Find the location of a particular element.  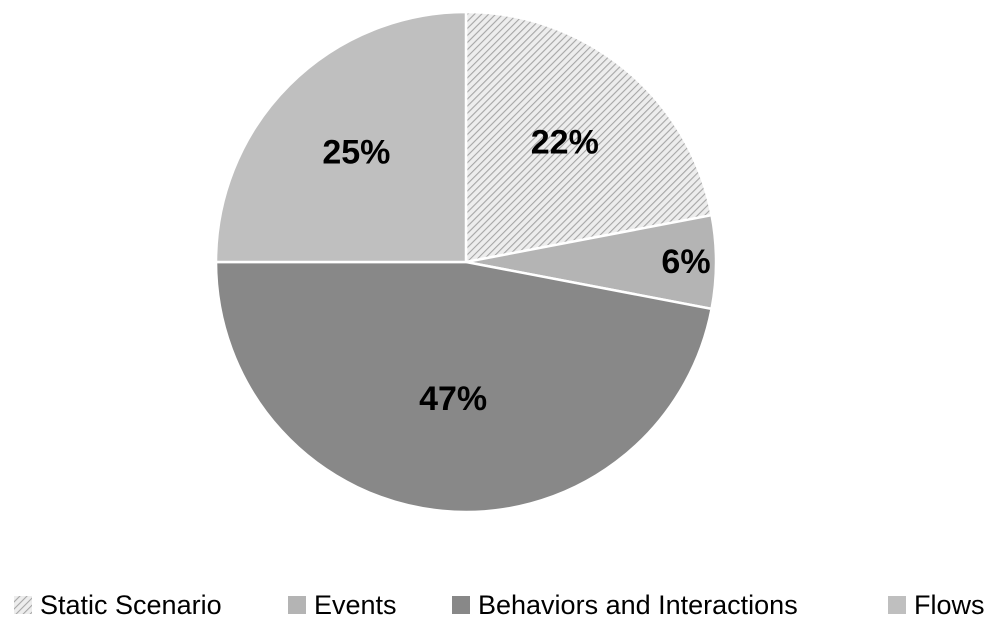

data-label-events: 6% is located at coordinates (685, 262).